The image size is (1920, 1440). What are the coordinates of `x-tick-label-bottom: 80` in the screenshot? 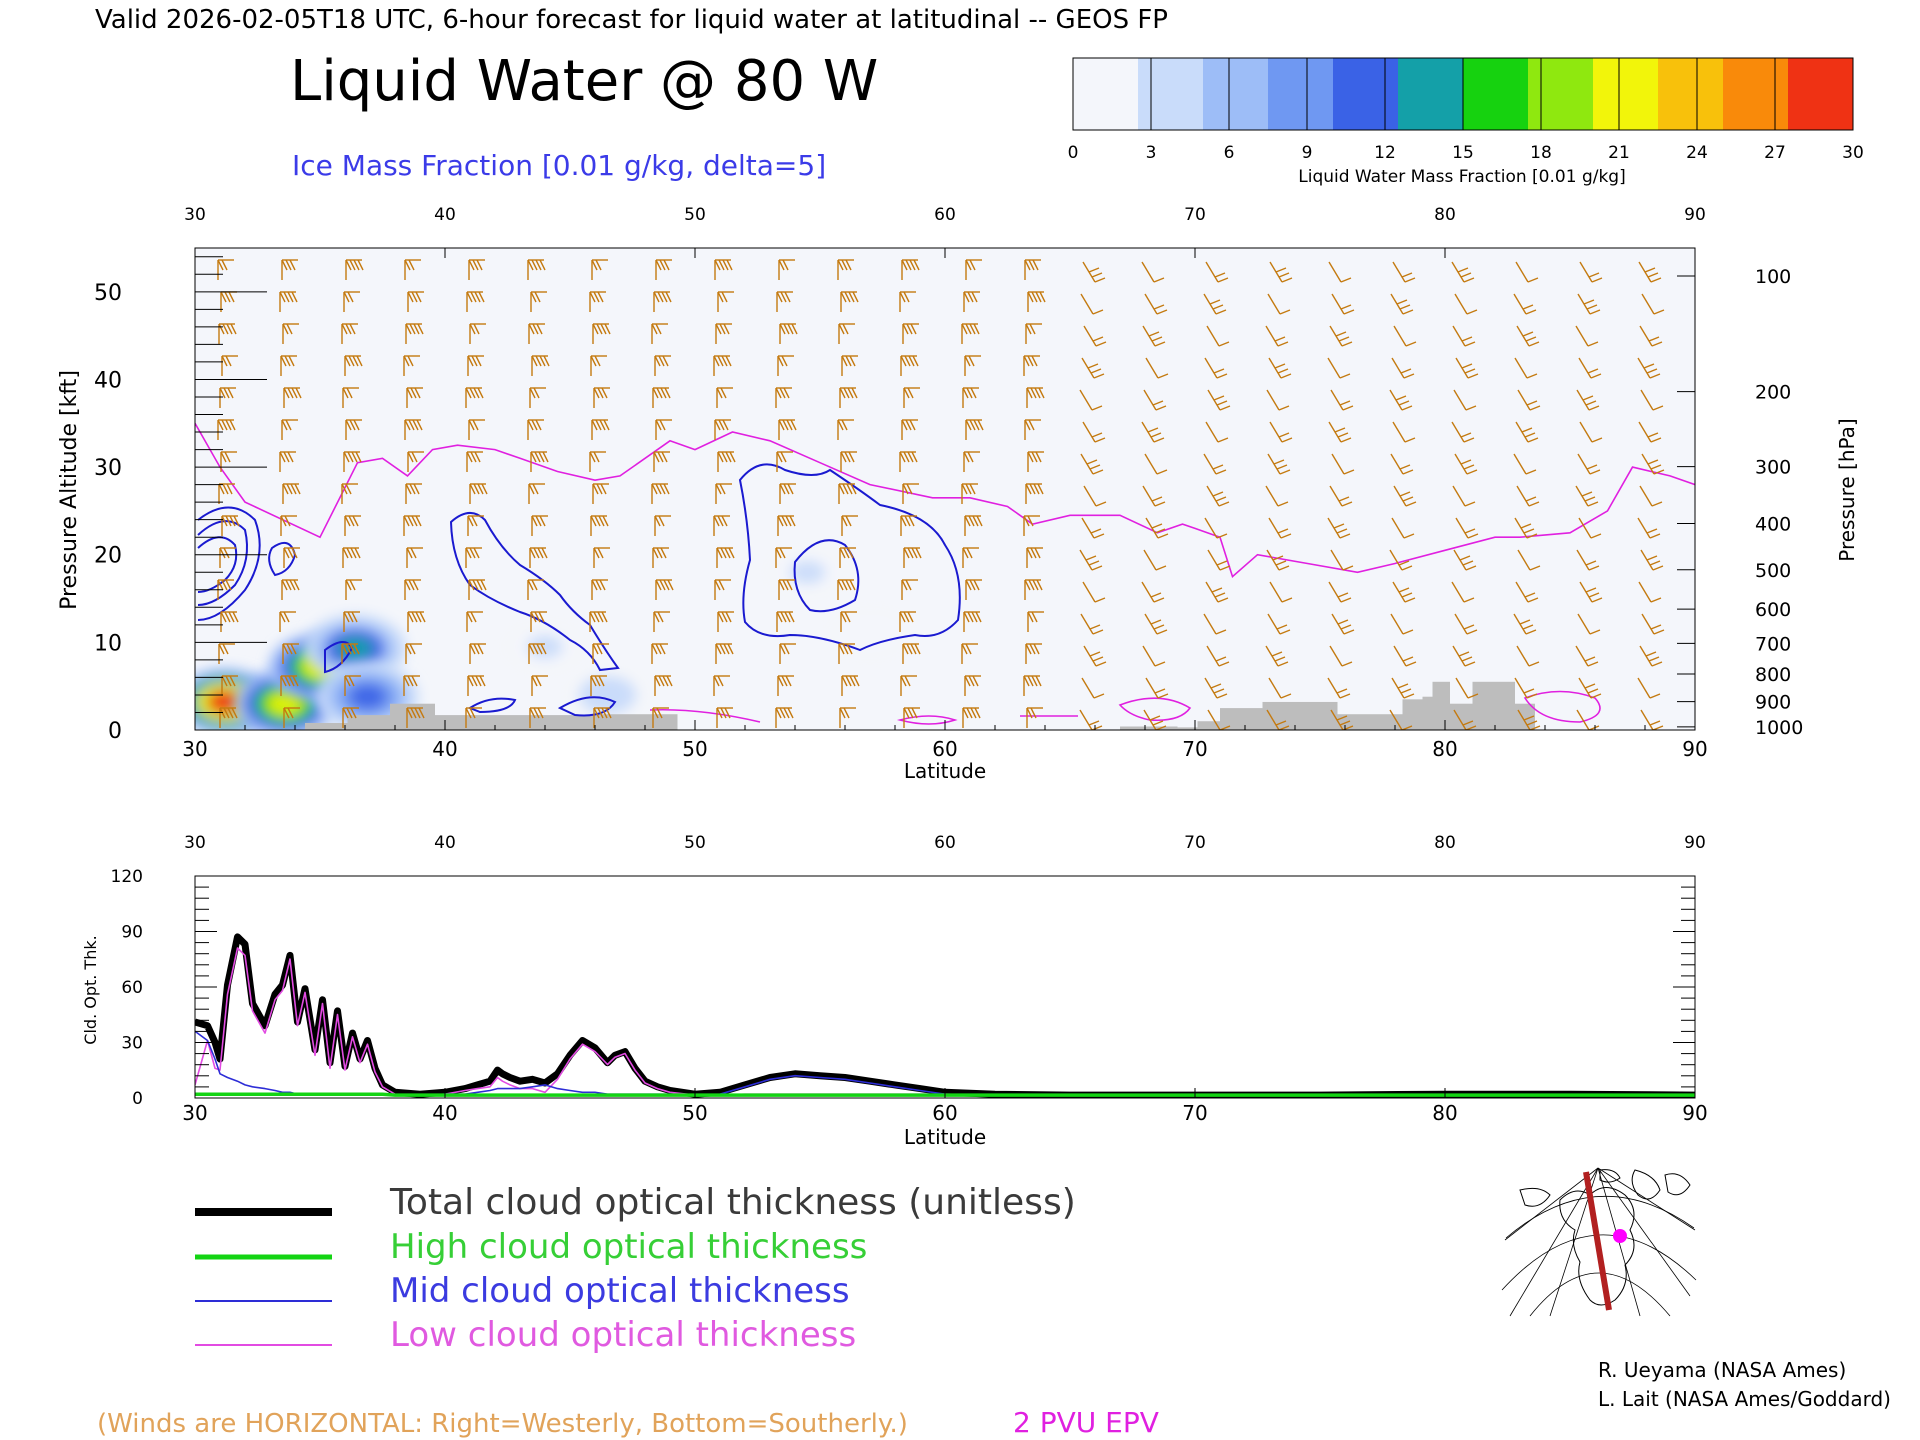 It's located at (1444, 1113).